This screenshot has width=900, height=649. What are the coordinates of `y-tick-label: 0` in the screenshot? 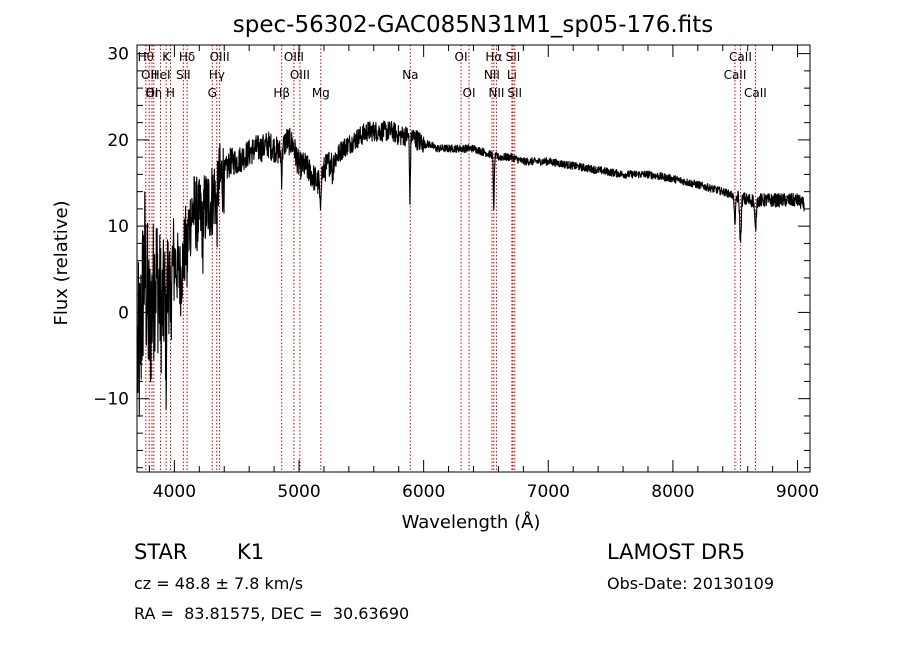 It's located at (123, 313).